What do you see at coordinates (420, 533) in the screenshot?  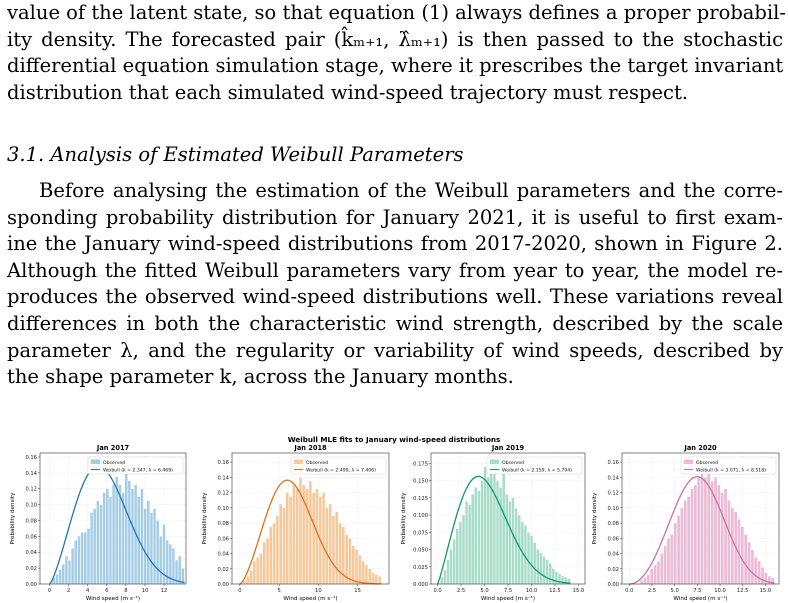 I see `y-tick-label: 0.075` at bounding box center [420, 533].